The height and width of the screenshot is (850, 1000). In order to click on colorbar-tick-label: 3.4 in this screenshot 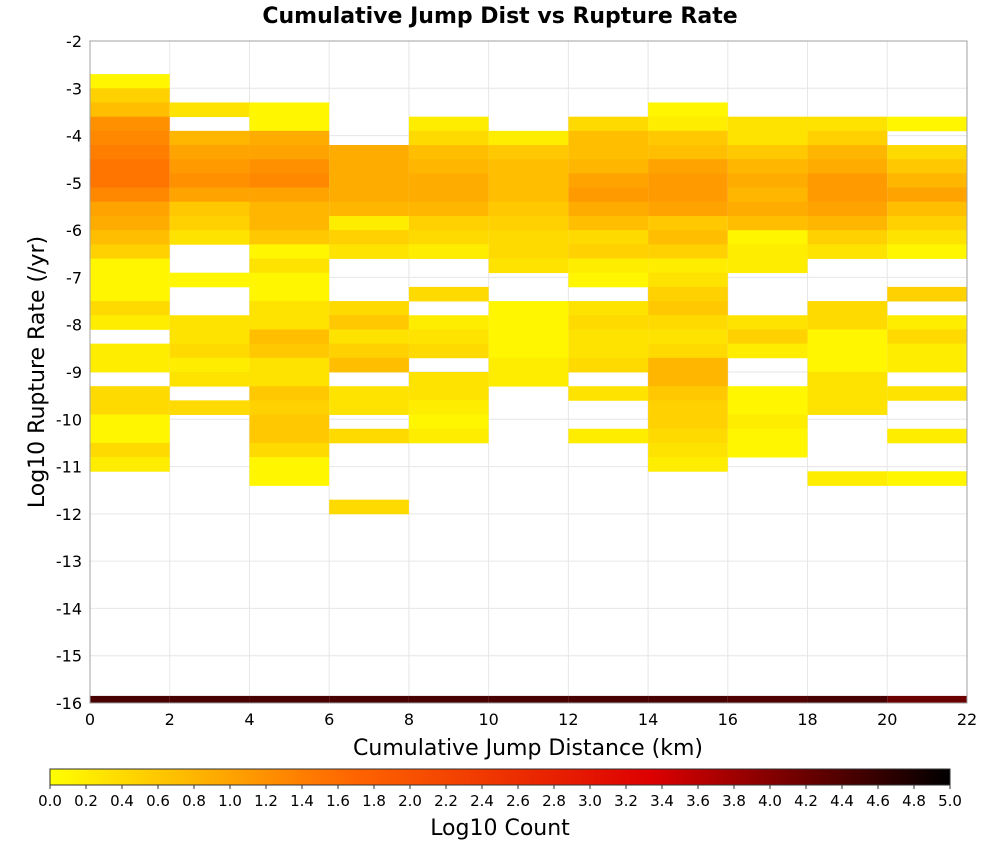, I will do `click(662, 801)`.